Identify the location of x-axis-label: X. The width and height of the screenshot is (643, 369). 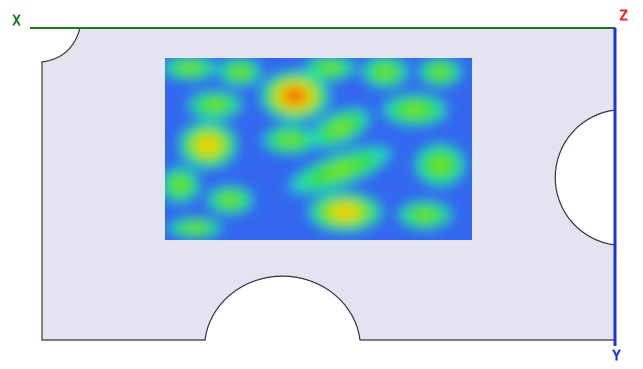
(16, 21).